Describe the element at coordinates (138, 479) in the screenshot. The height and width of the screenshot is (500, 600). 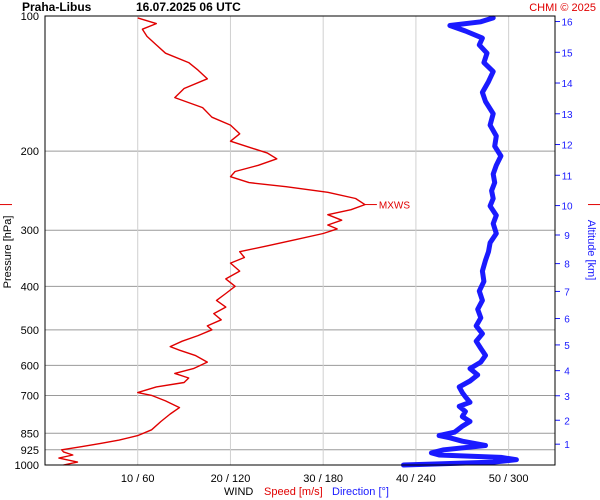
I see `x-tick-label: 10 / 60` at that location.